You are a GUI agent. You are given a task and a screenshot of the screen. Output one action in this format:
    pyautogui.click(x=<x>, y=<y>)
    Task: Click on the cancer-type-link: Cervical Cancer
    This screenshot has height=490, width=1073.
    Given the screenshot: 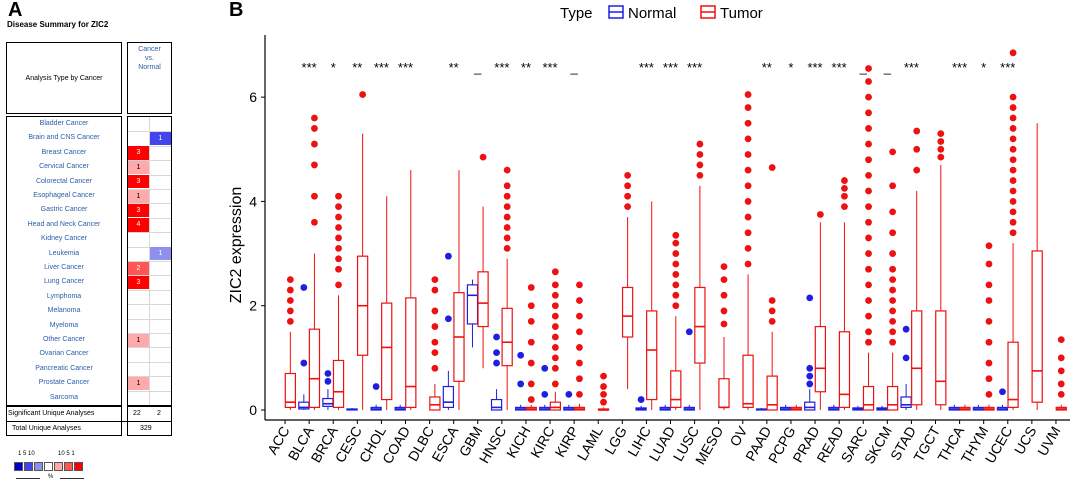 What is the action you would take?
    pyautogui.click(x=64, y=167)
    